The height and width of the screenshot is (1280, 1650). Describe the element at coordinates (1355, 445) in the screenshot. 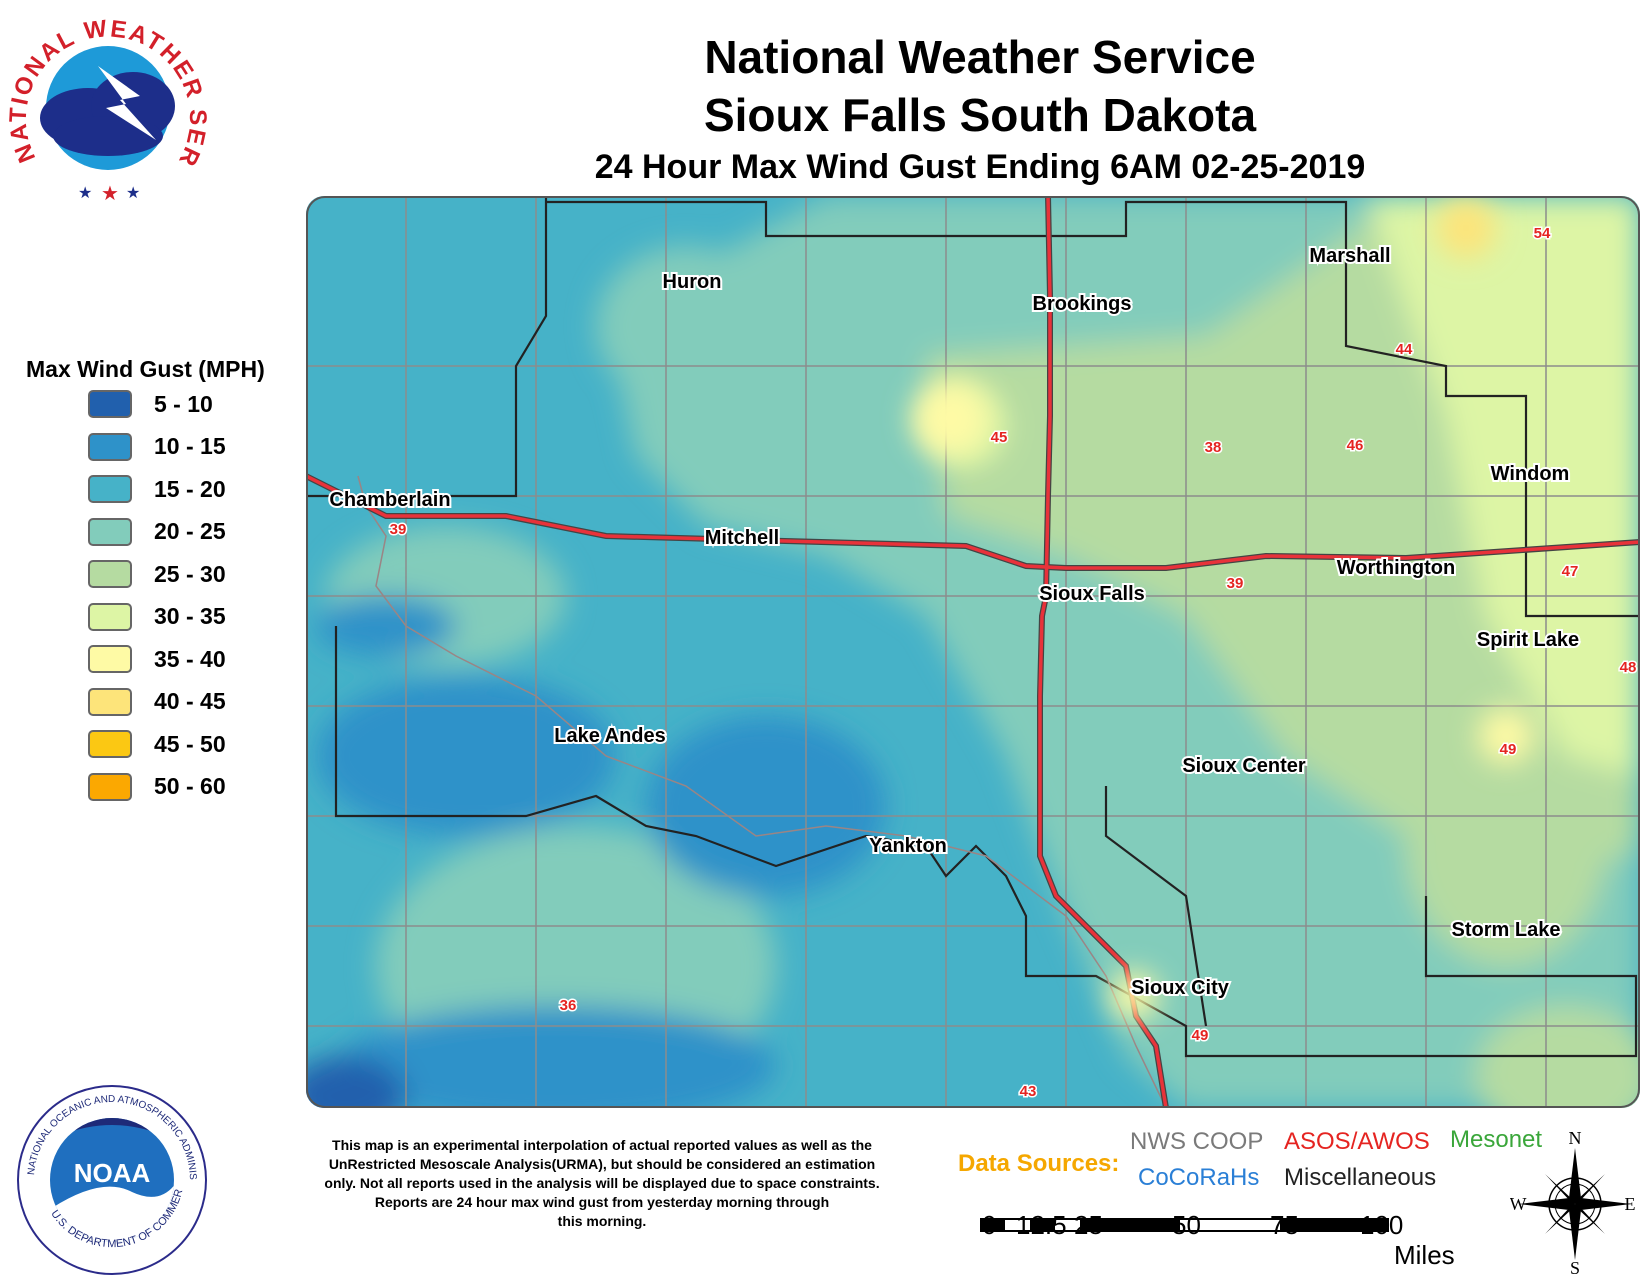

I see `observation-value: 46` at that location.